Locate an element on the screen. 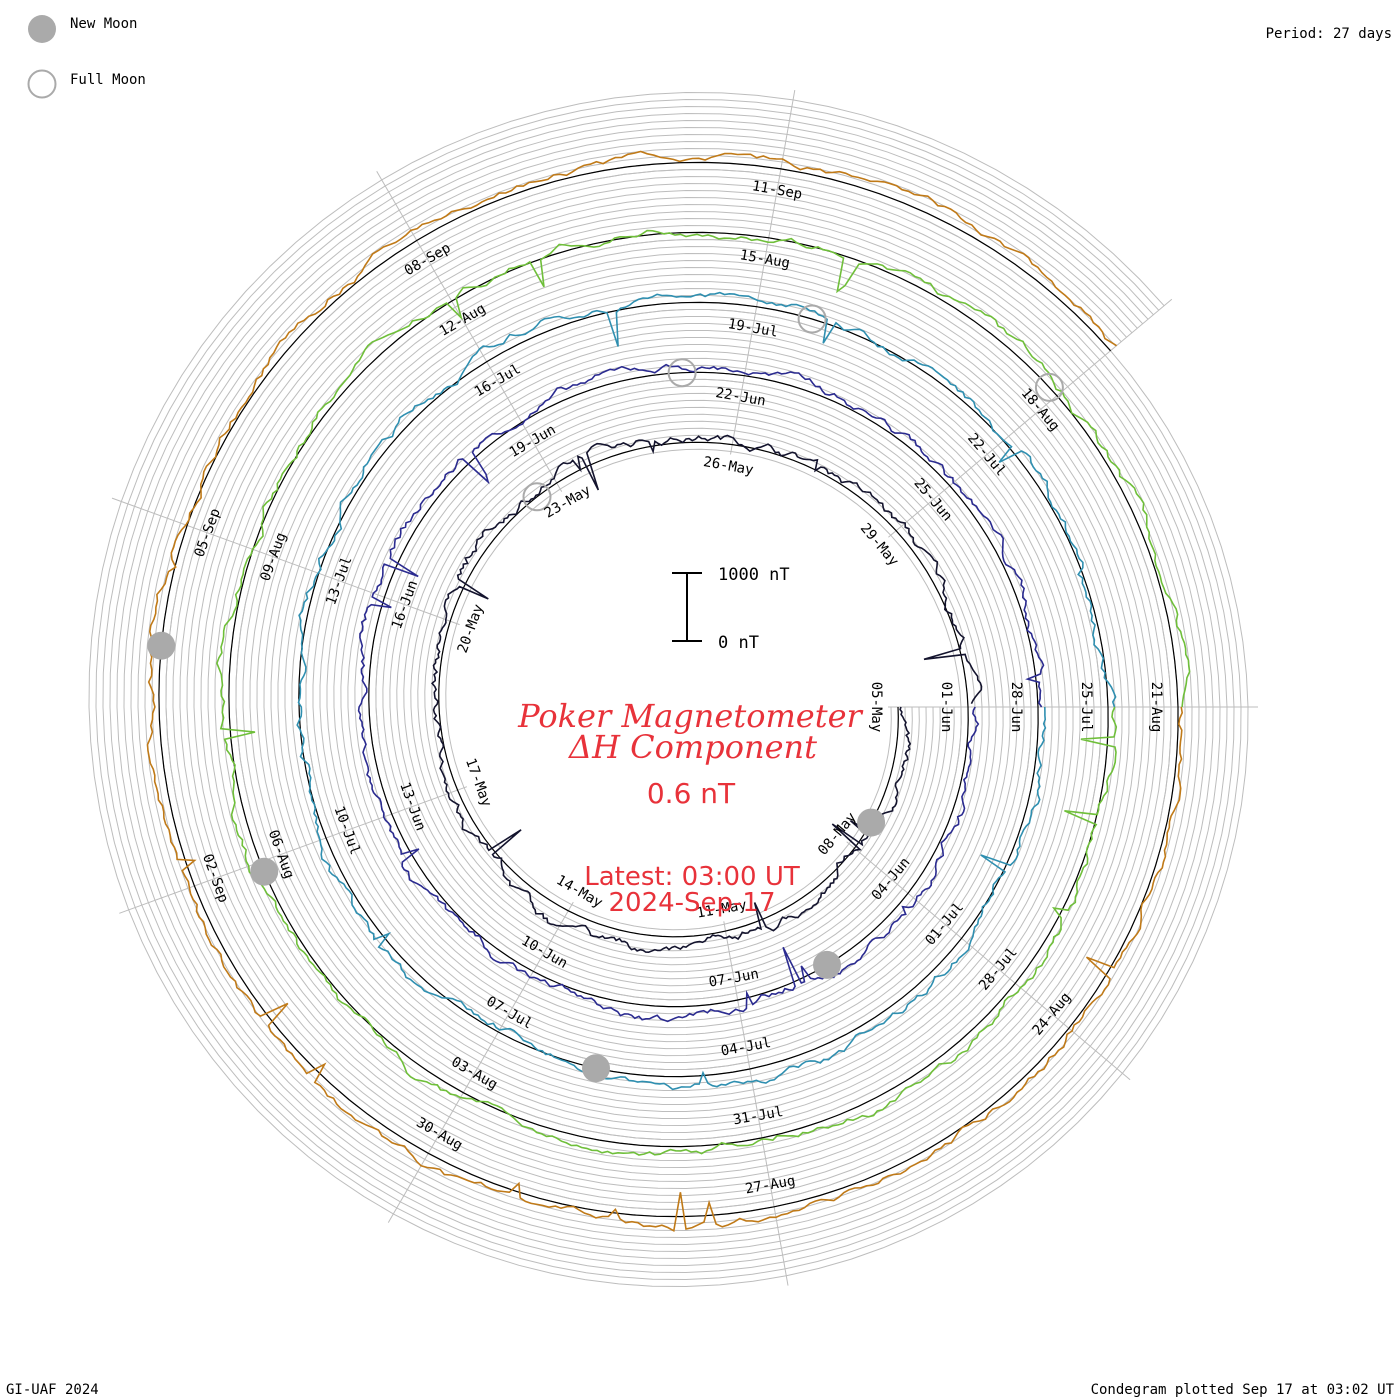 This screenshot has width=1400, height=1400. date-label: 24-Aug is located at coordinates (1052, 1014).